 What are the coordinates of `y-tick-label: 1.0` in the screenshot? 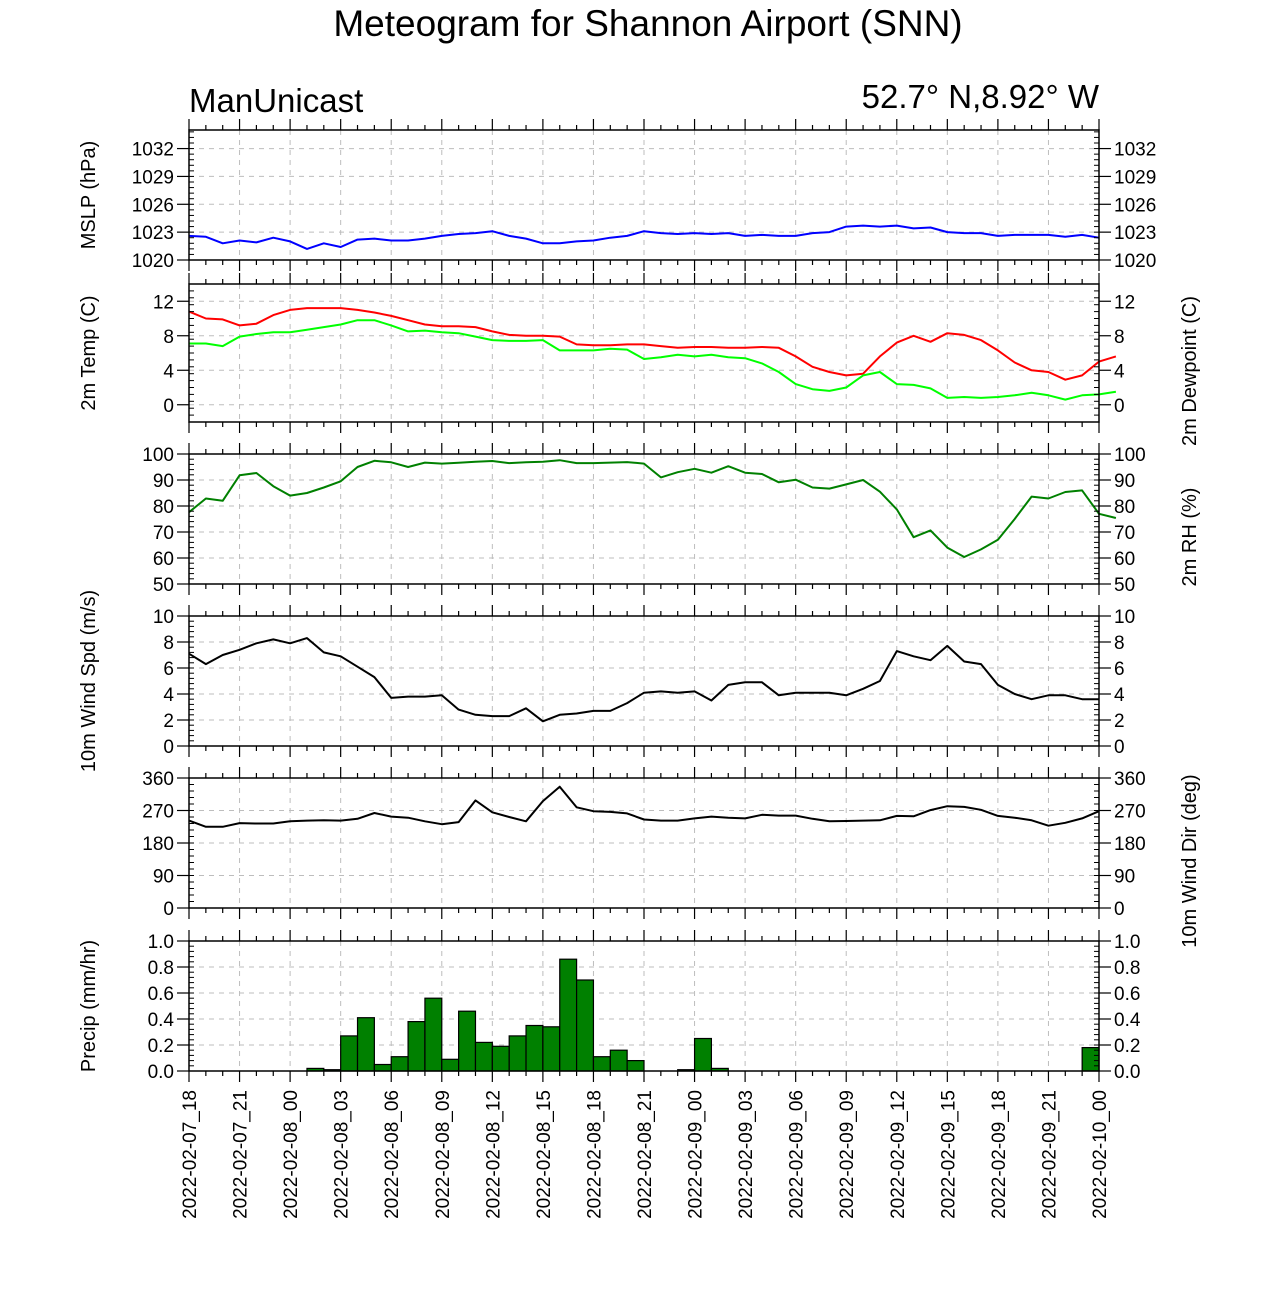 It's located at (161, 942).